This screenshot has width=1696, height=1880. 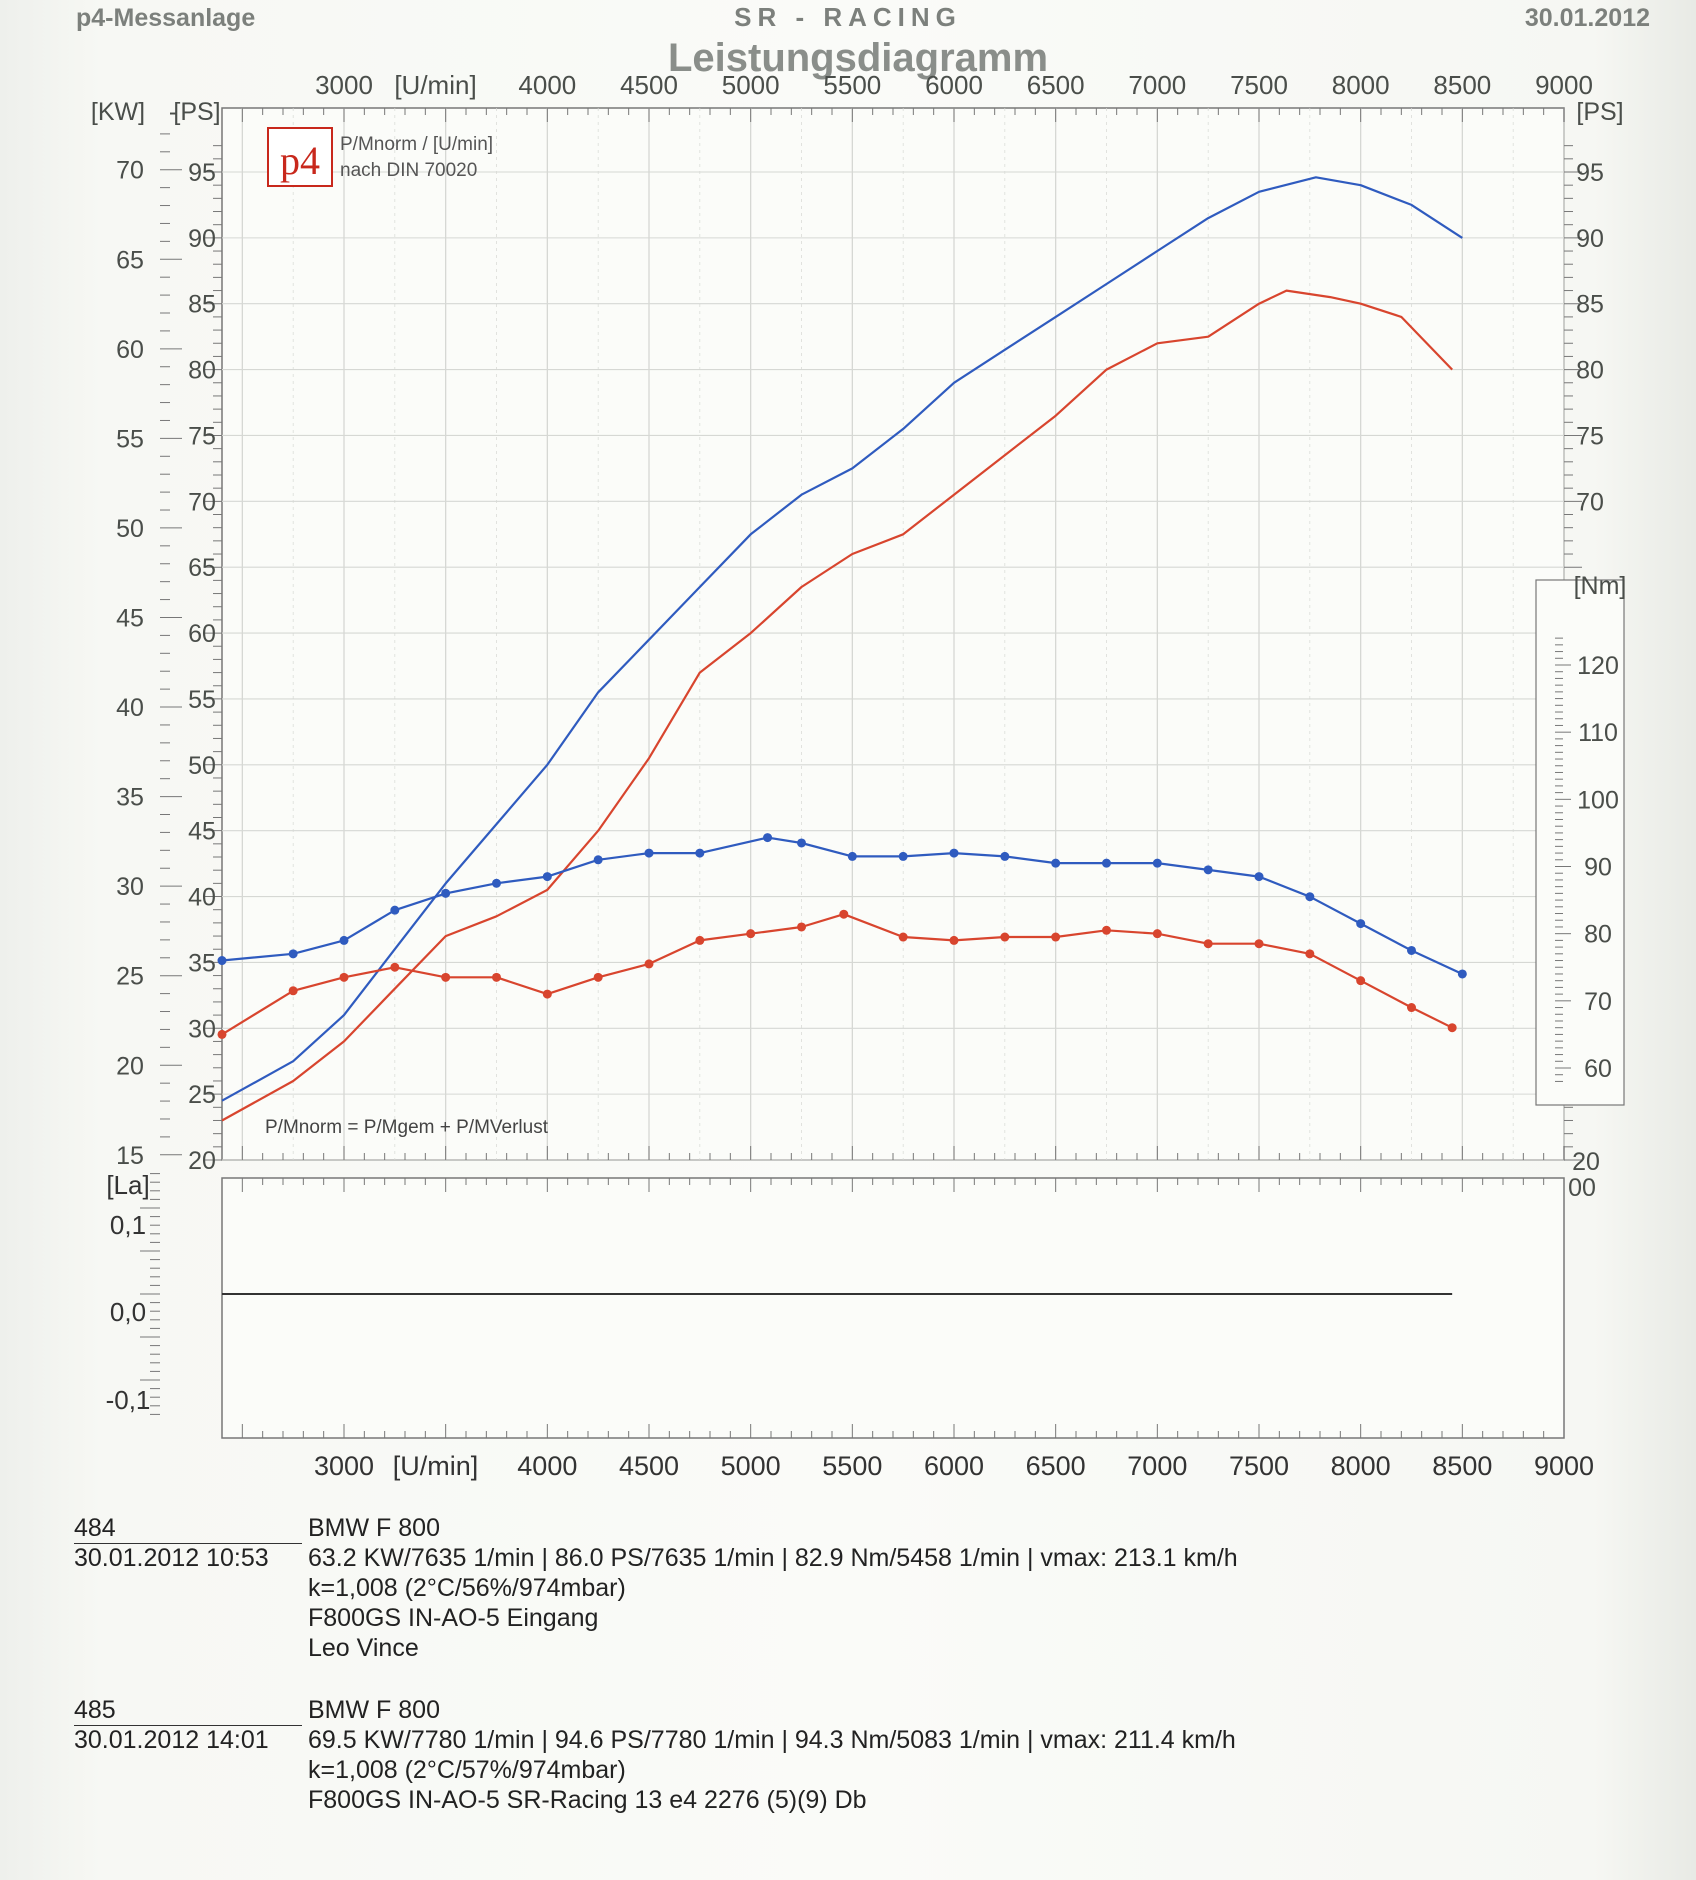 I want to click on legend-line-2: nach DIN 70020, so click(x=408, y=170).